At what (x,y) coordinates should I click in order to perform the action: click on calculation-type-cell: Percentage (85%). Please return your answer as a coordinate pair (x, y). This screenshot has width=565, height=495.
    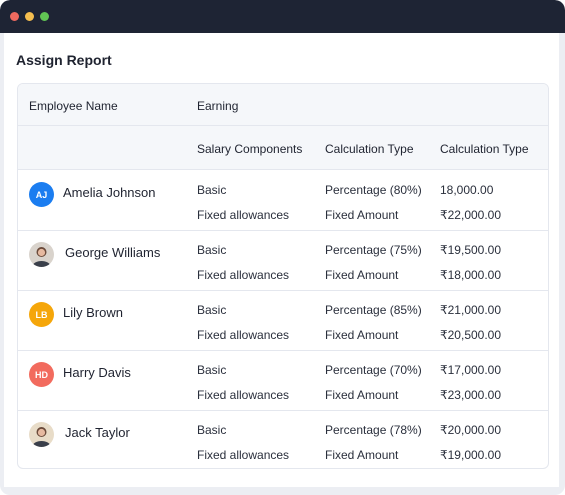
    Looking at the image, I should click on (373, 310).